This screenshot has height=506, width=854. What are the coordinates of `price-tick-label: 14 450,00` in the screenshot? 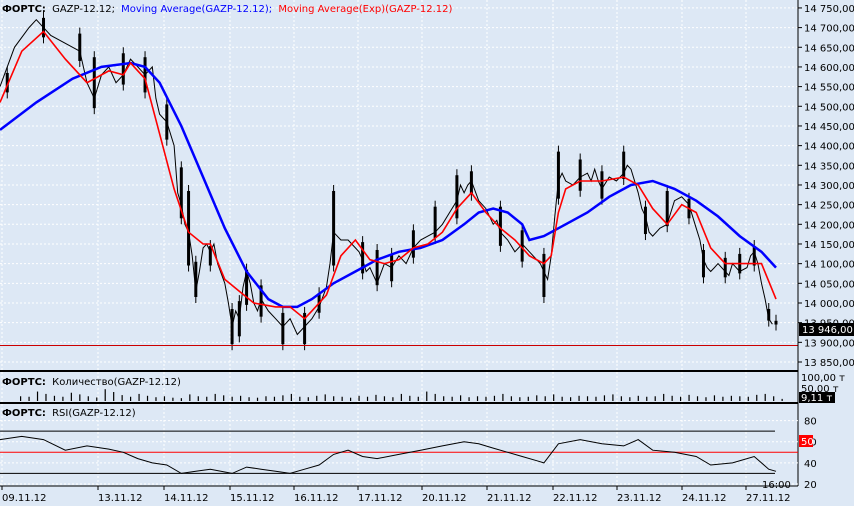 It's located at (829, 127).